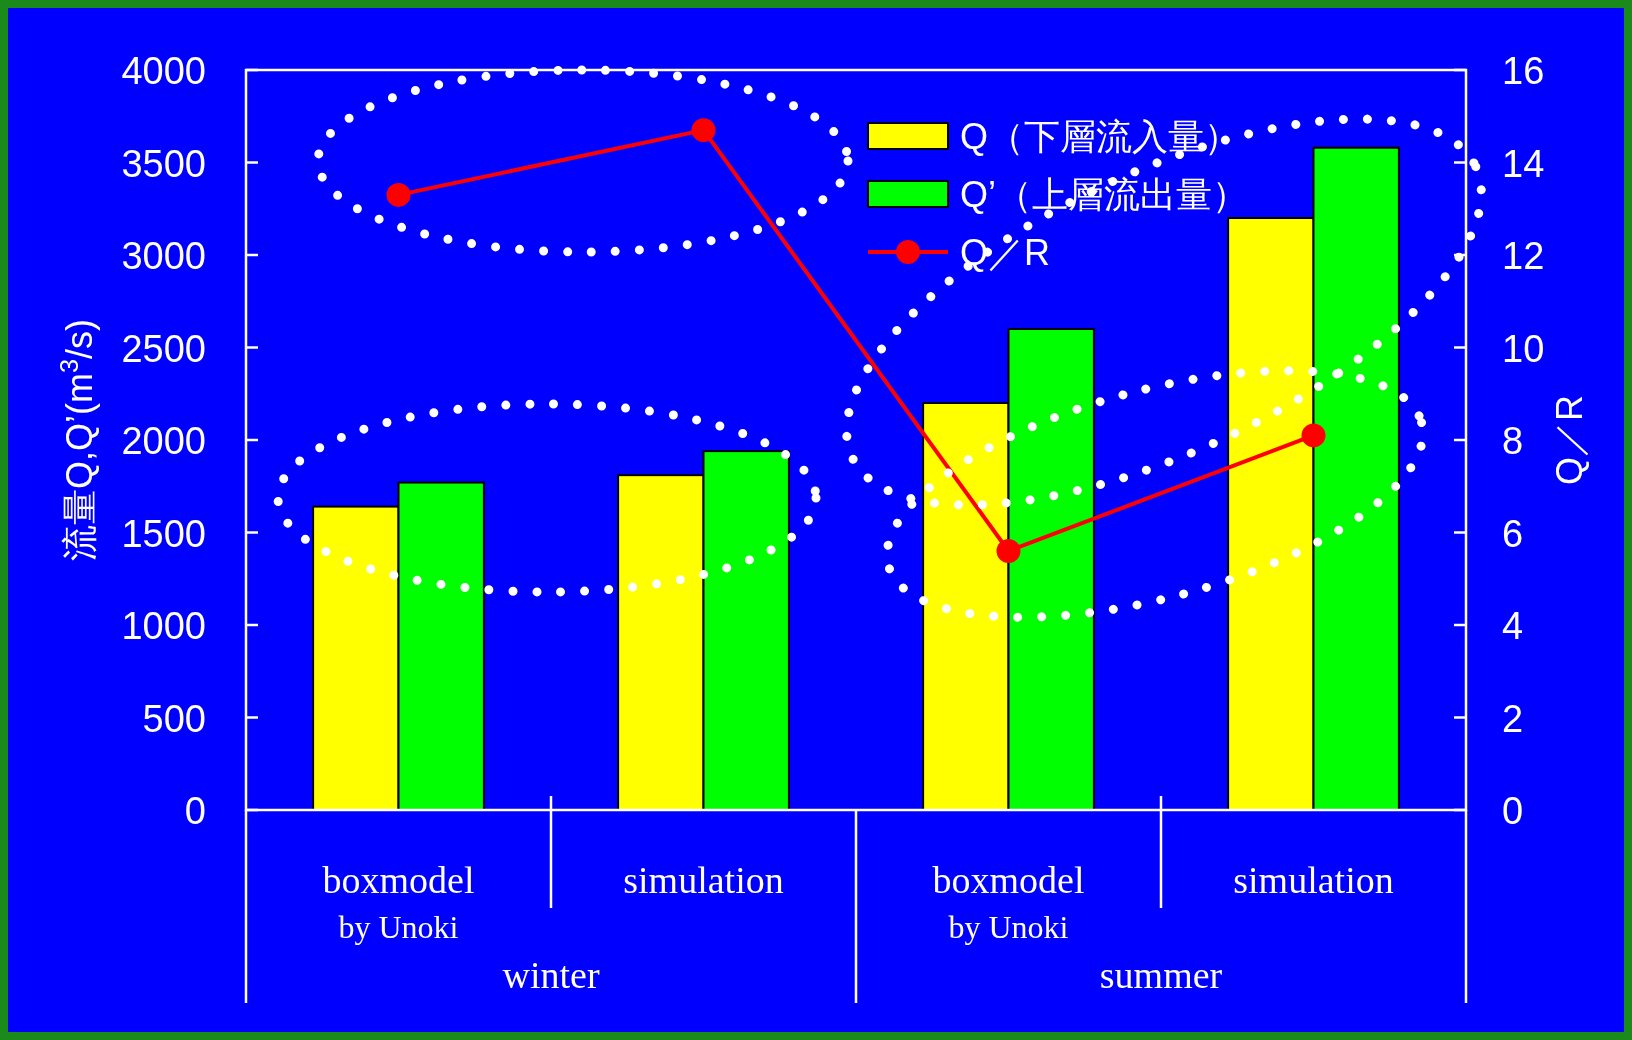 This screenshot has width=1632, height=1040. Describe the element at coordinates (174, 718) in the screenshot. I see `y-tick-label: 500` at that location.